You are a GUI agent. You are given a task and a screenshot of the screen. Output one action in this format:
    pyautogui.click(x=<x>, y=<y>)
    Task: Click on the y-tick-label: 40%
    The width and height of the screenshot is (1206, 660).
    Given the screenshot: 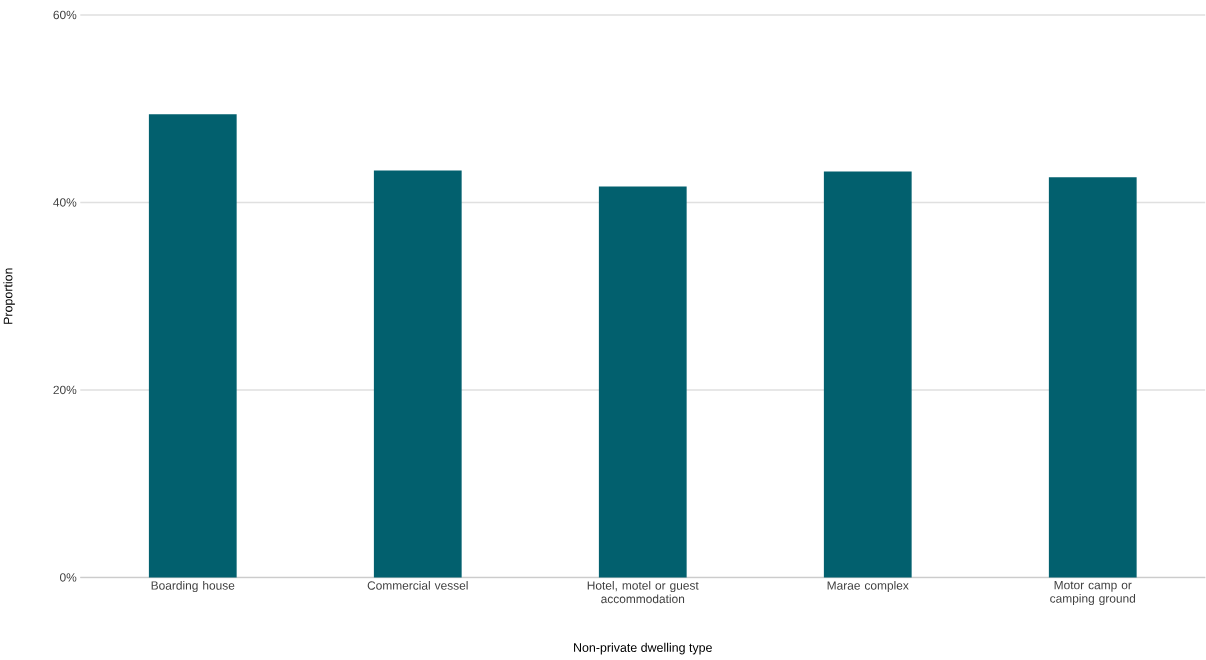 What is the action you would take?
    pyautogui.click(x=65, y=202)
    